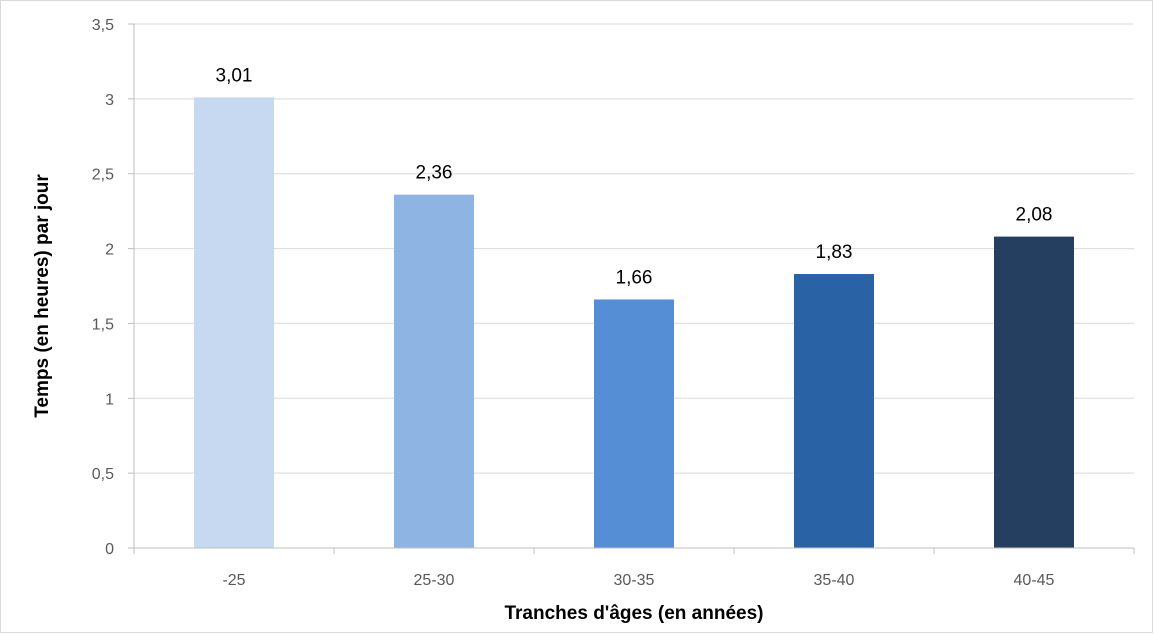 The height and width of the screenshot is (635, 1154). What do you see at coordinates (434, 173) in the screenshot?
I see `data-label: 2,36` at bounding box center [434, 173].